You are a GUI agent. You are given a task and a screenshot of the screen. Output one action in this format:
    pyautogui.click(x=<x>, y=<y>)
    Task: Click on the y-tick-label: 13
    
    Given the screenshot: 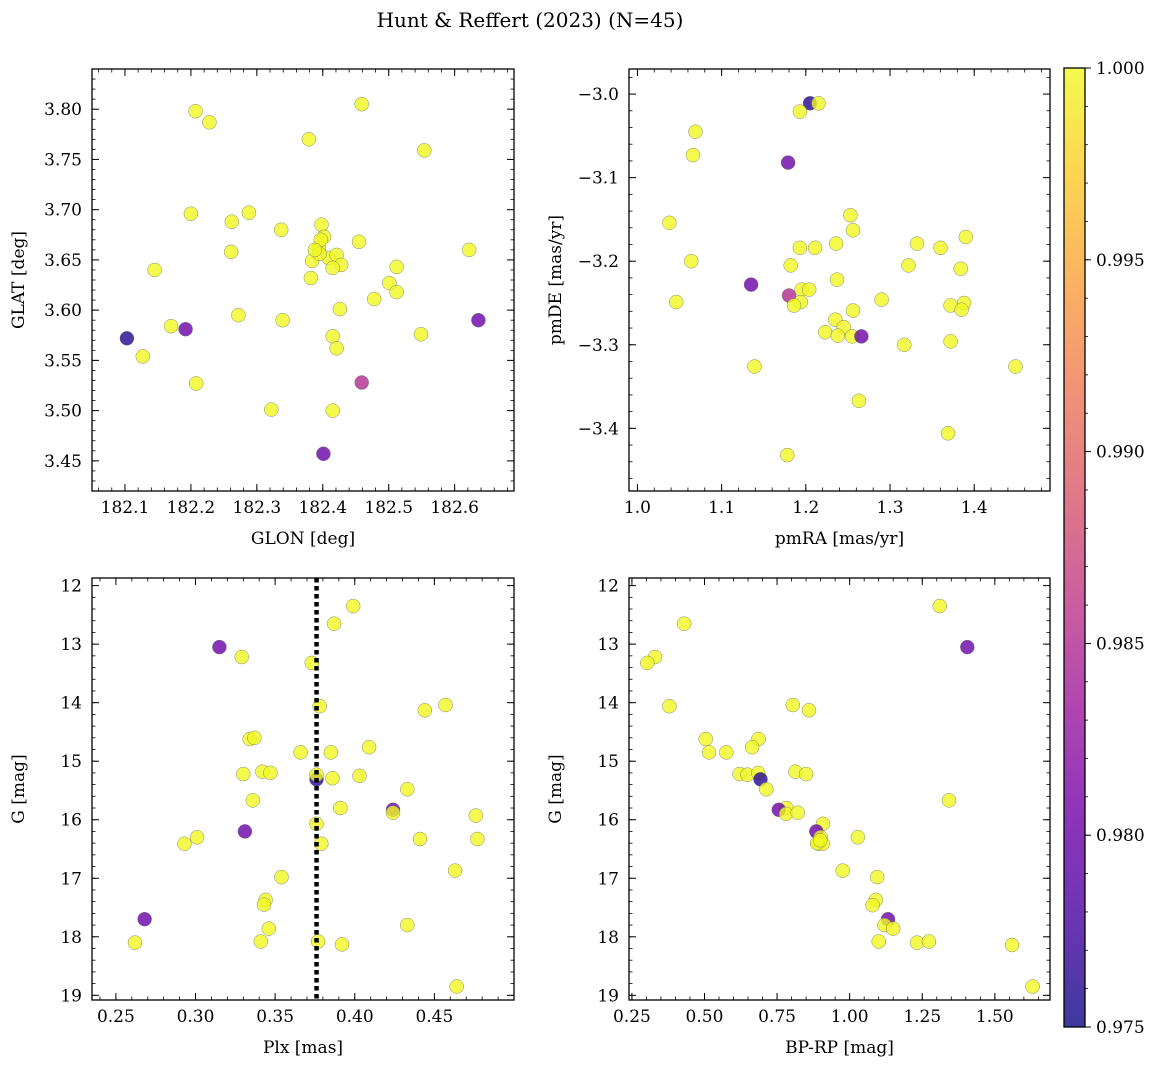 What is the action you would take?
    pyautogui.click(x=71, y=645)
    